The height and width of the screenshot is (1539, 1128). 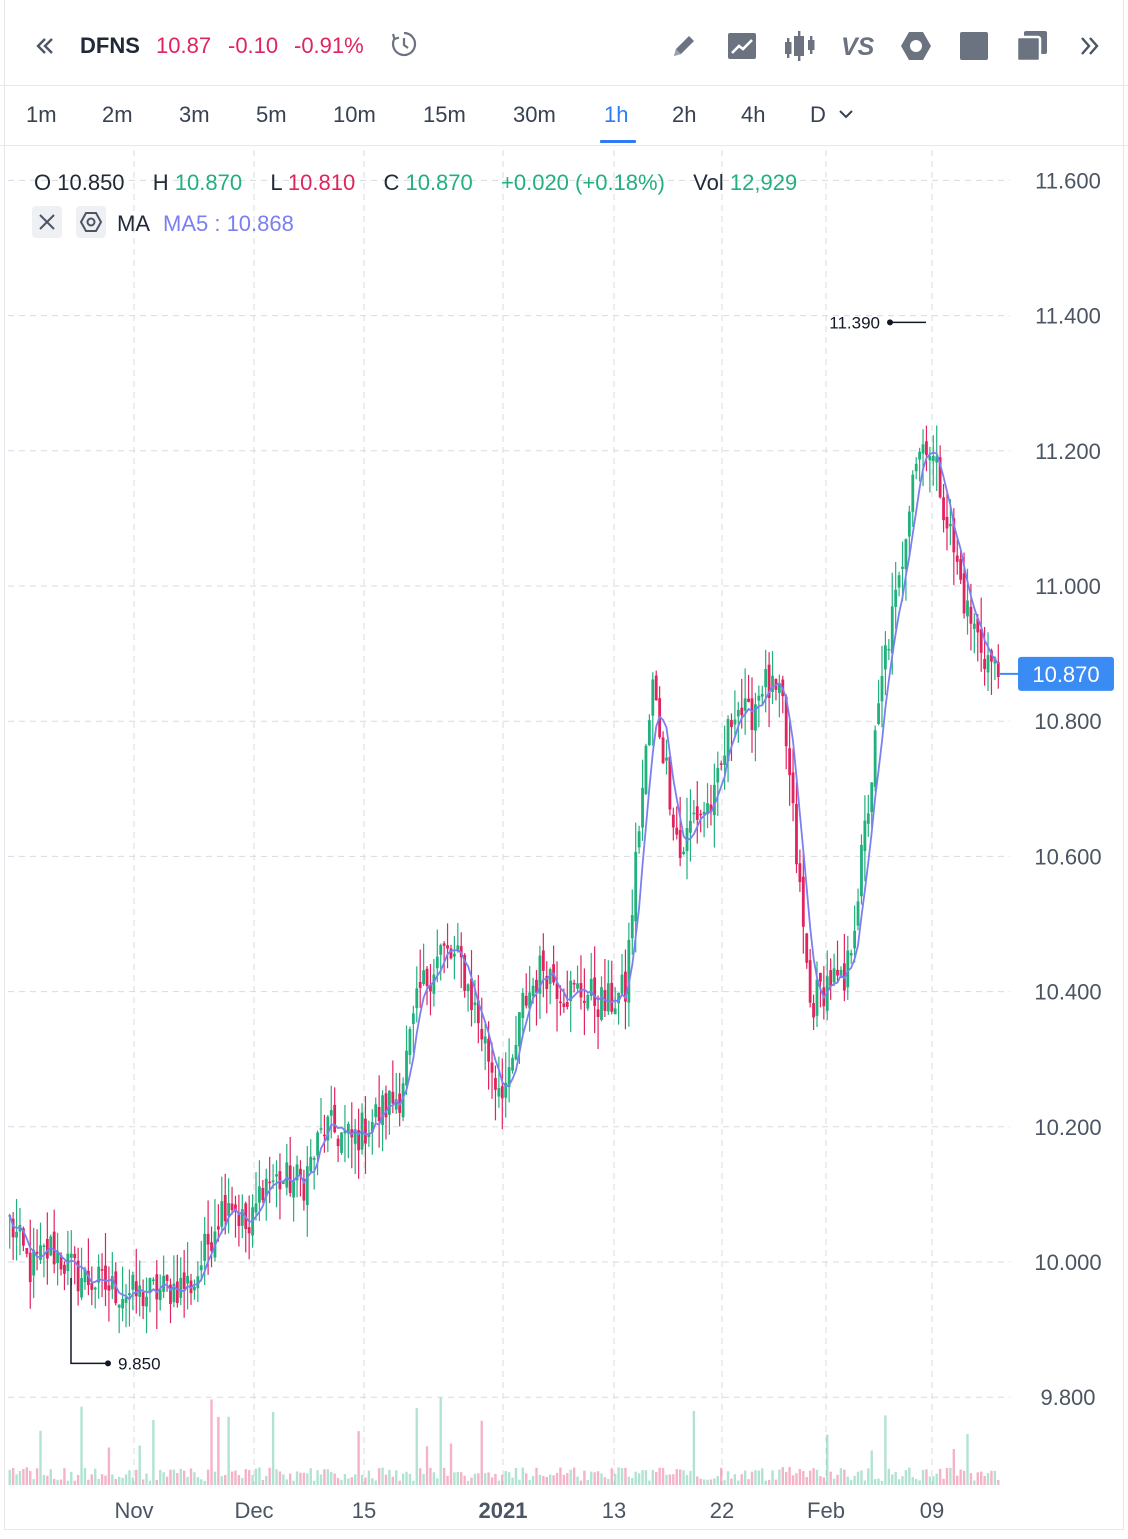 What do you see at coordinates (684, 114) in the screenshot?
I see `interval-2h: 2h` at bounding box center [684, 114].